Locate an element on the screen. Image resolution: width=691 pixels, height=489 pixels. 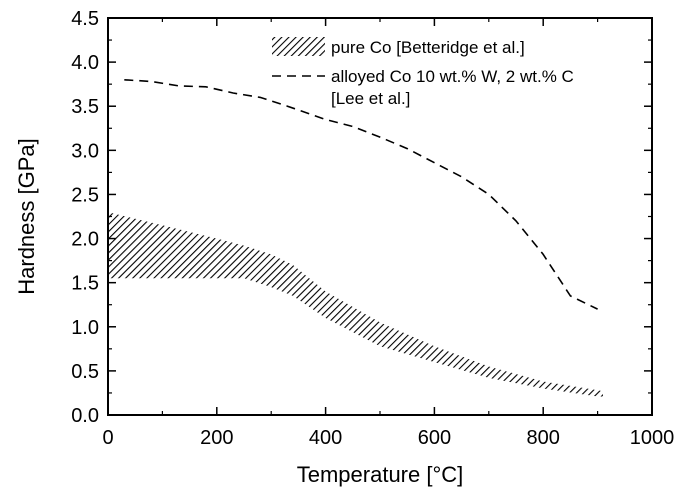
y-tick-label: 4.0 is located at coordinates (85, 63).